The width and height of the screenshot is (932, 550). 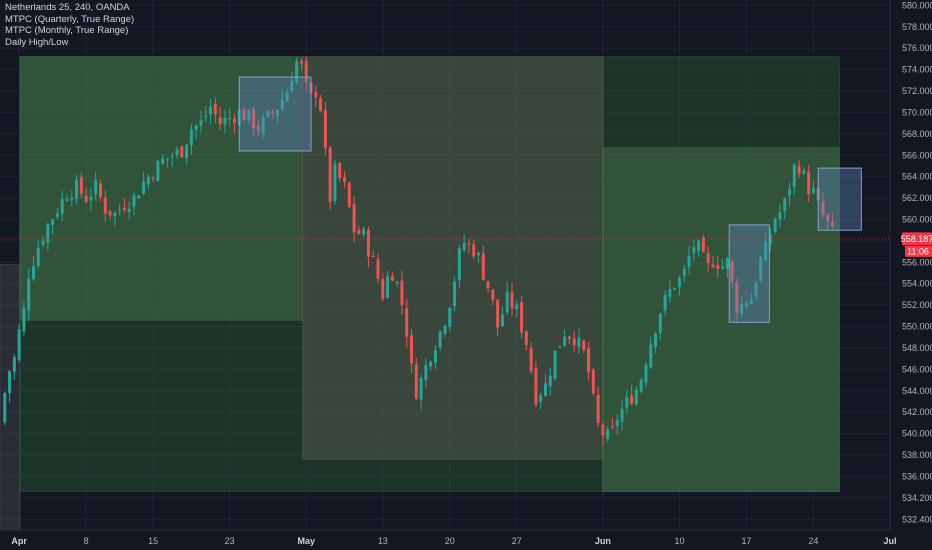 What do you see at coordinates (917, 198) in the screenshot?
I see `price-tick-label: 562.000` at bounding box center [917, 198].